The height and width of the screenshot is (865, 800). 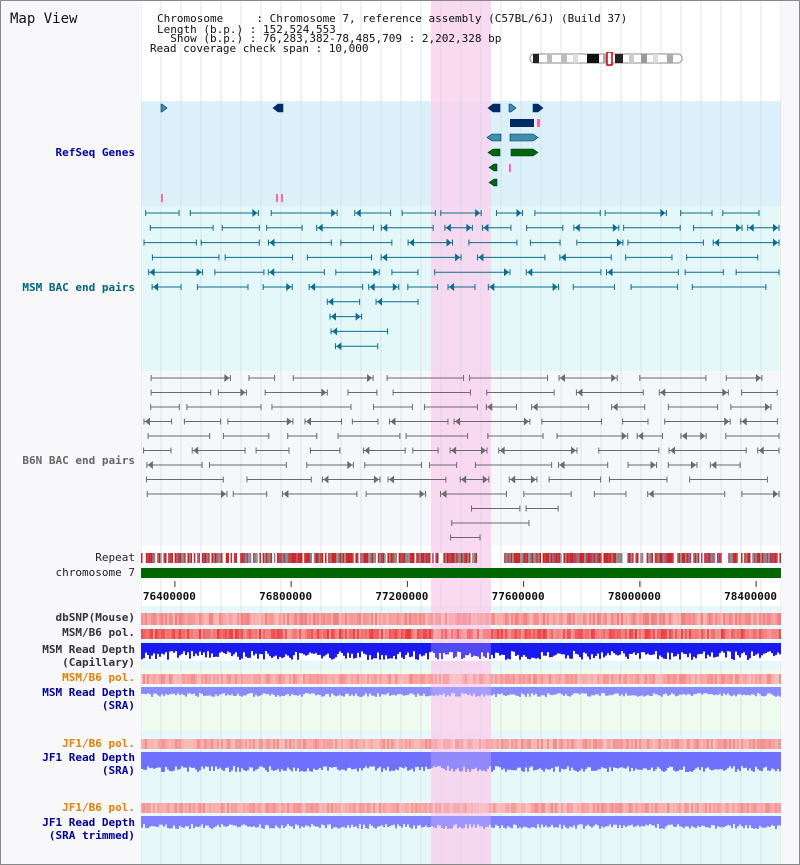 I want to click on track-label-jf1-b6-pol-2: JF1/B6 pol., so click(x=98, y=807).